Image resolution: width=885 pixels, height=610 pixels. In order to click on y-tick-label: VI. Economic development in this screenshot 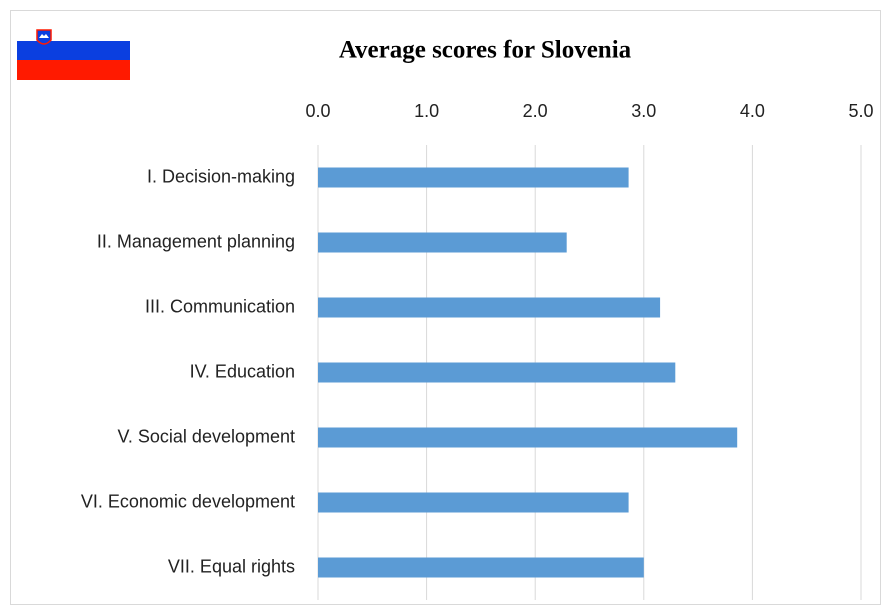, I will do `click(188, 501)`.